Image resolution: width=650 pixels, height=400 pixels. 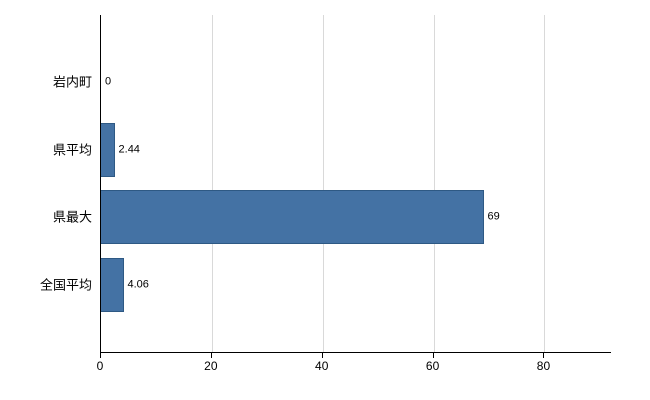 I want to click on x-axis-tick-label: 20, so click(x=211, y=366).